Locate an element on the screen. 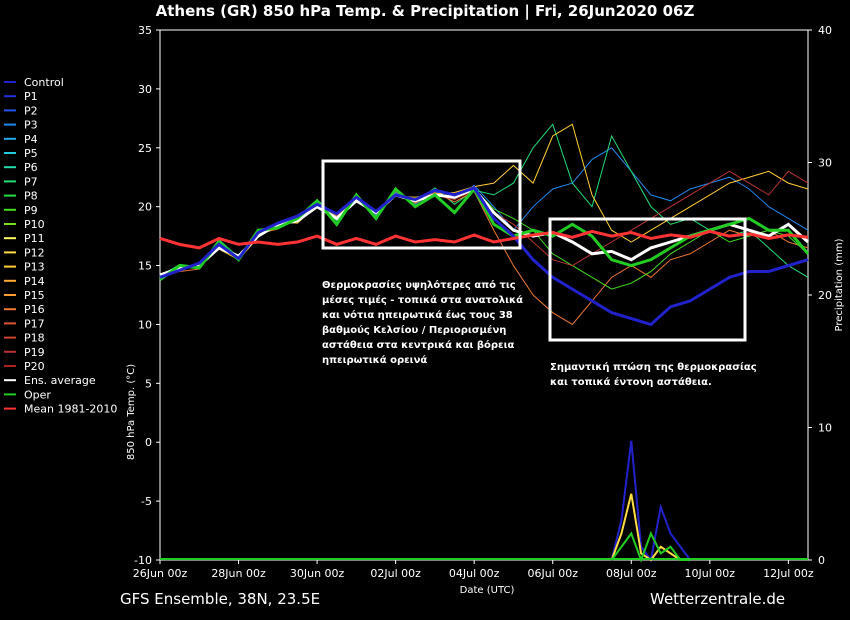 The height and width of the screenshot is (620, 850). legend-item: P18 is located at coordinates (34, 338).